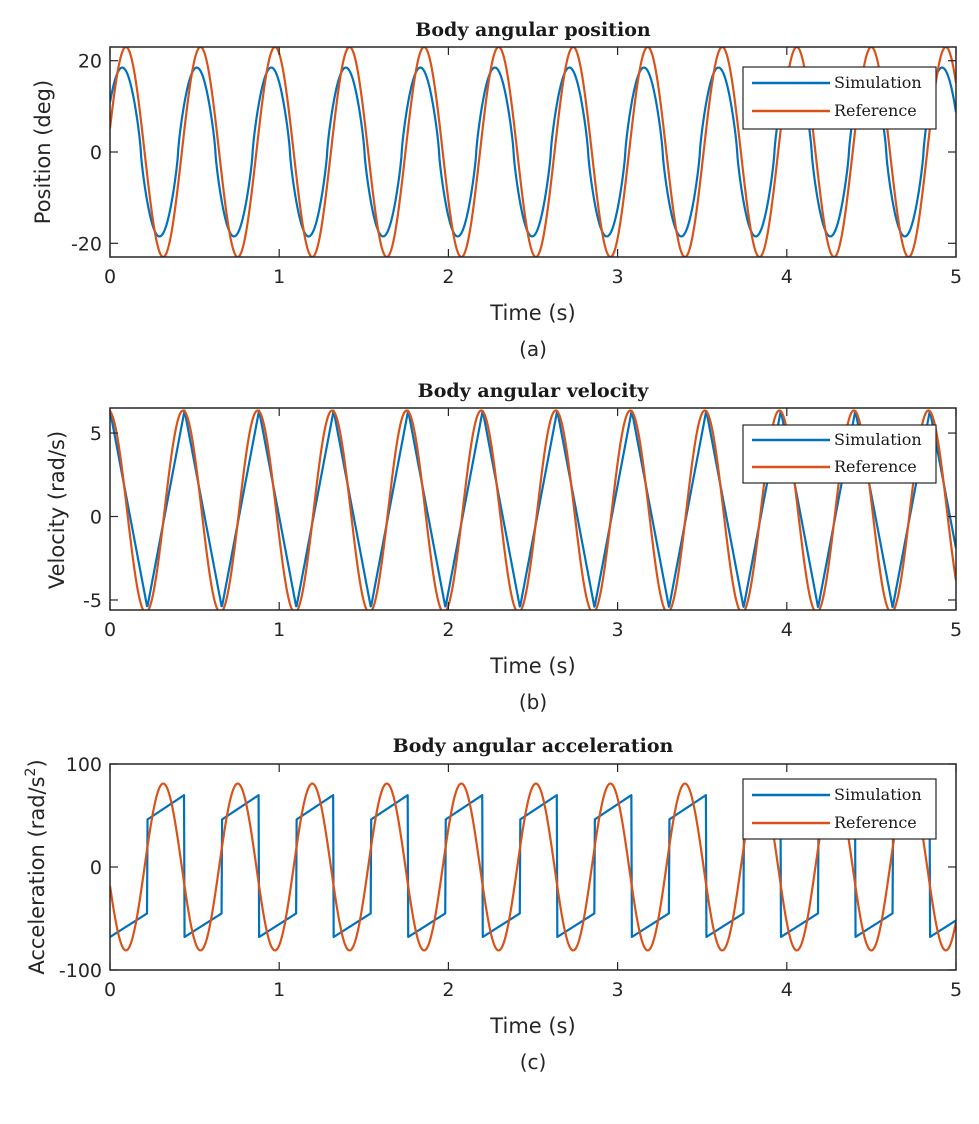 The image size is (979, 1124). Describe the element at coordinates (80, 971) in the screenshot. I see `y-tick-label: -100` at that location.